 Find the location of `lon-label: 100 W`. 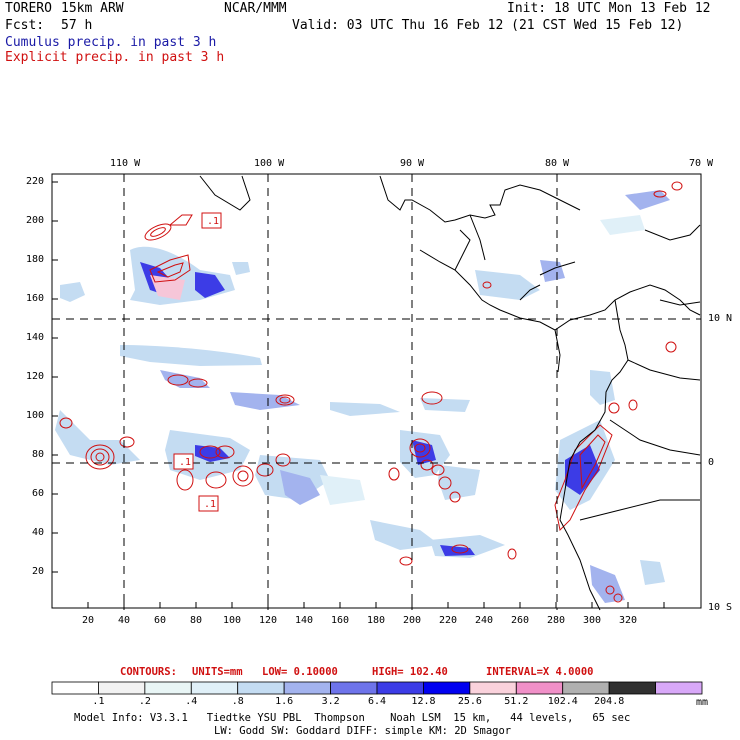

lon-label: 100 W is located at coordinates (269, 163).